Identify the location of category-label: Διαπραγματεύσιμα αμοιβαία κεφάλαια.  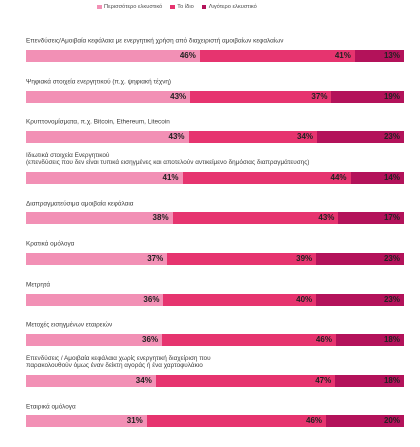
(80, 203).